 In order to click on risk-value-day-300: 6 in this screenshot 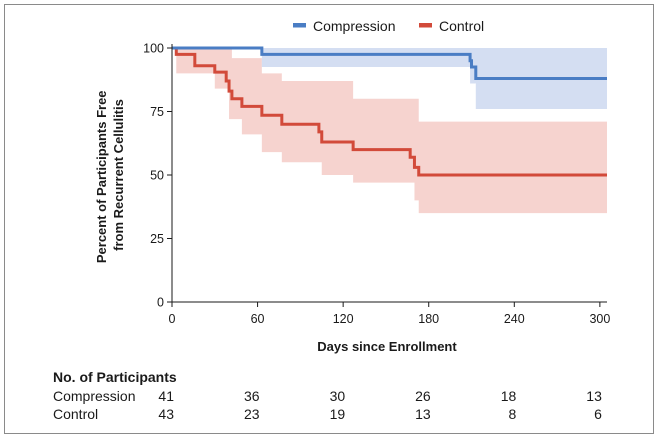, I will do `click(598, 414)`.